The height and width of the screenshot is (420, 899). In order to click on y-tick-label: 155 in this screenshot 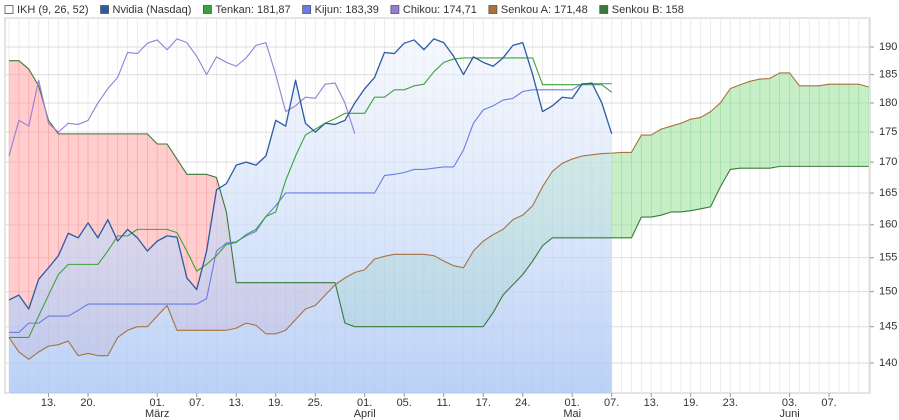, I will do `click(888, 258)`.